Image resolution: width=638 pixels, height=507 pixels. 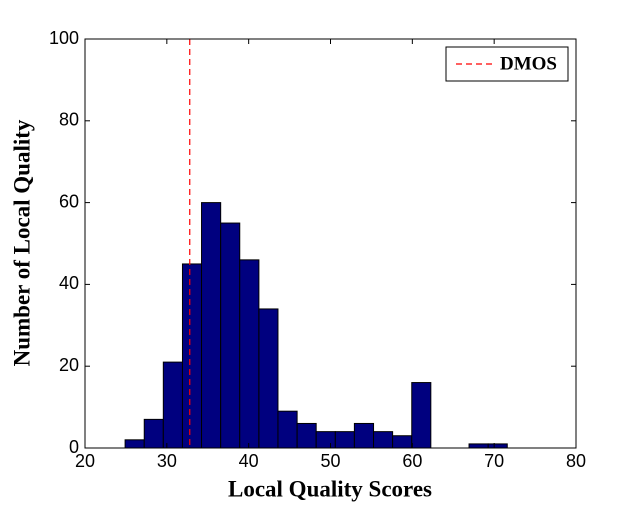 I want to click on y-tick-label: 60, so click(x=69, y=201).